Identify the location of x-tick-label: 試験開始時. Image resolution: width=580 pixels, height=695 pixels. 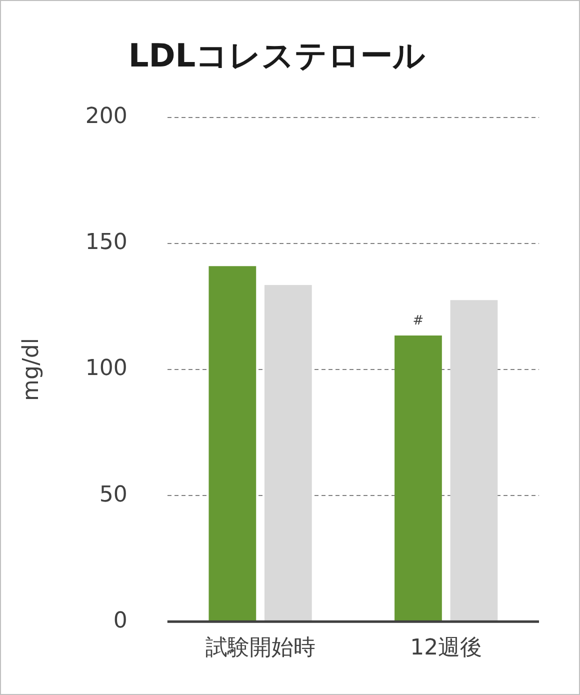
(260, 648).